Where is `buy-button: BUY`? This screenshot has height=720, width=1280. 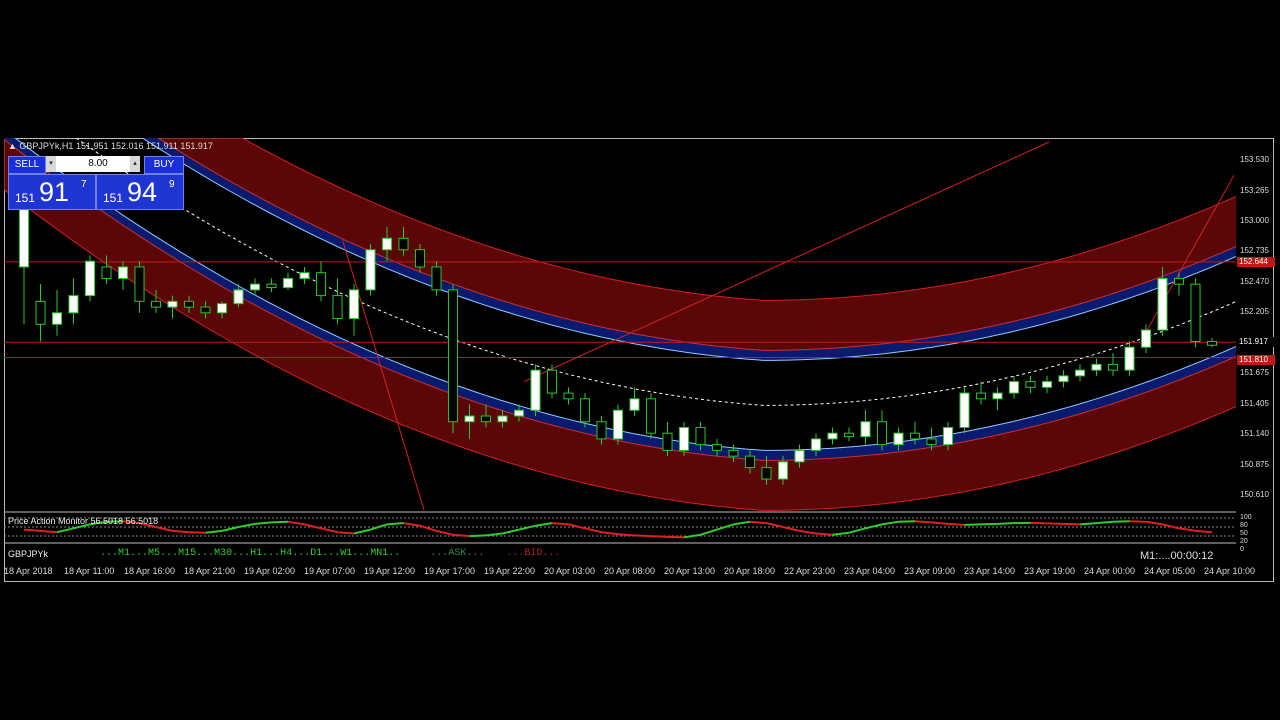 buy-button: BUY is located at coordinates (164, 165).